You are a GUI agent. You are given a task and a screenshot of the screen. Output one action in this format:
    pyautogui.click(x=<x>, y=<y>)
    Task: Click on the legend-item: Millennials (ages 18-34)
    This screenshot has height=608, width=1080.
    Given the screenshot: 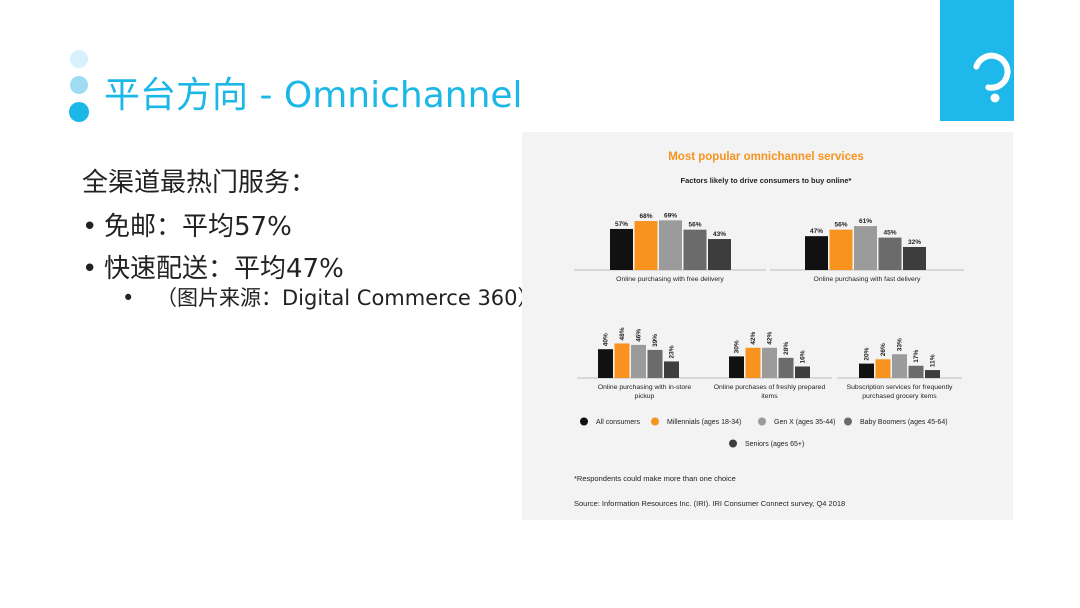 What is the action you would take?
    pyautogui.click(x=696, y=421)
    